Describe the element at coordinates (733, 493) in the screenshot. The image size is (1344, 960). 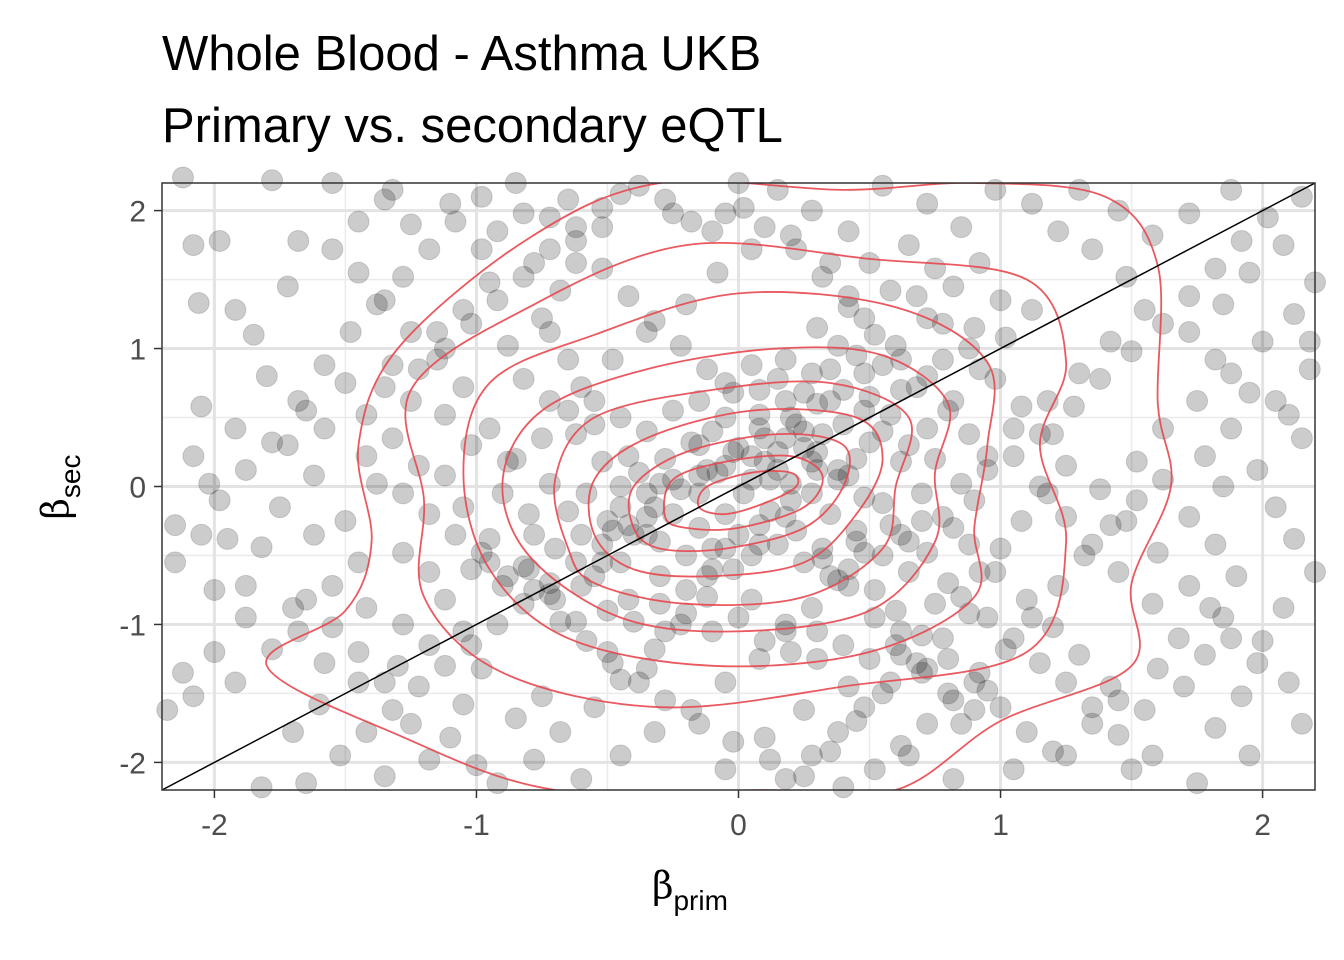
I see `density-contour` at that location.